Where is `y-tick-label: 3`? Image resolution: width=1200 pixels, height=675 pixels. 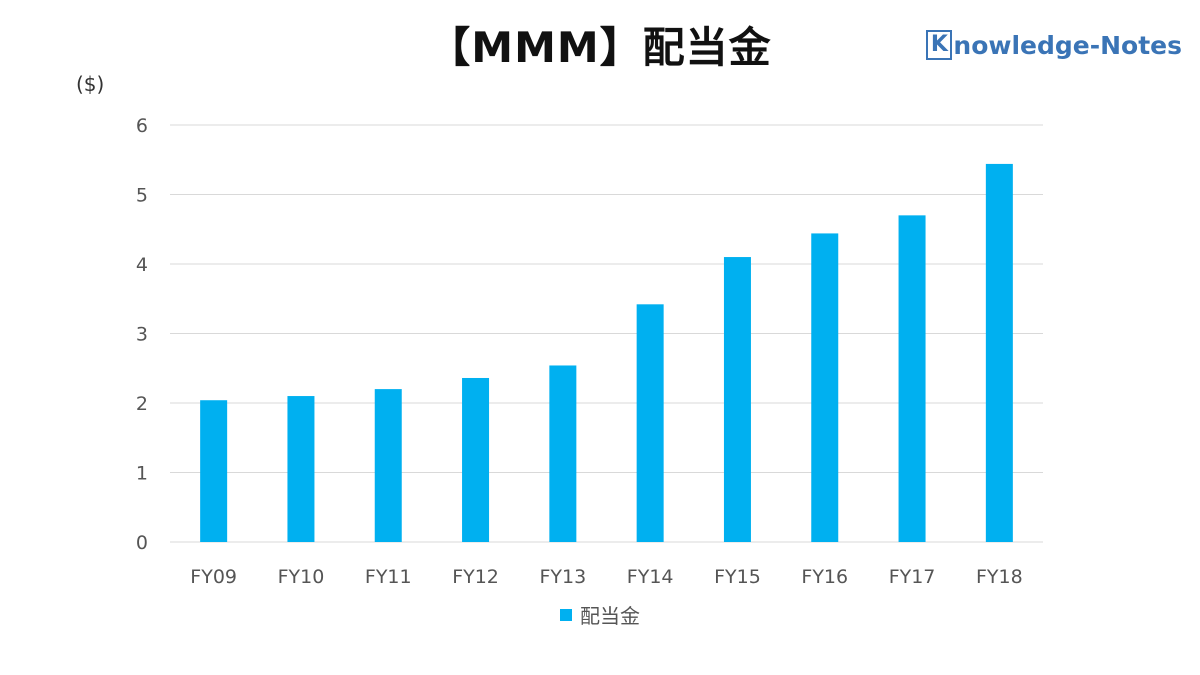 y-tick-label: 3 is located at coordinates (142, 335).